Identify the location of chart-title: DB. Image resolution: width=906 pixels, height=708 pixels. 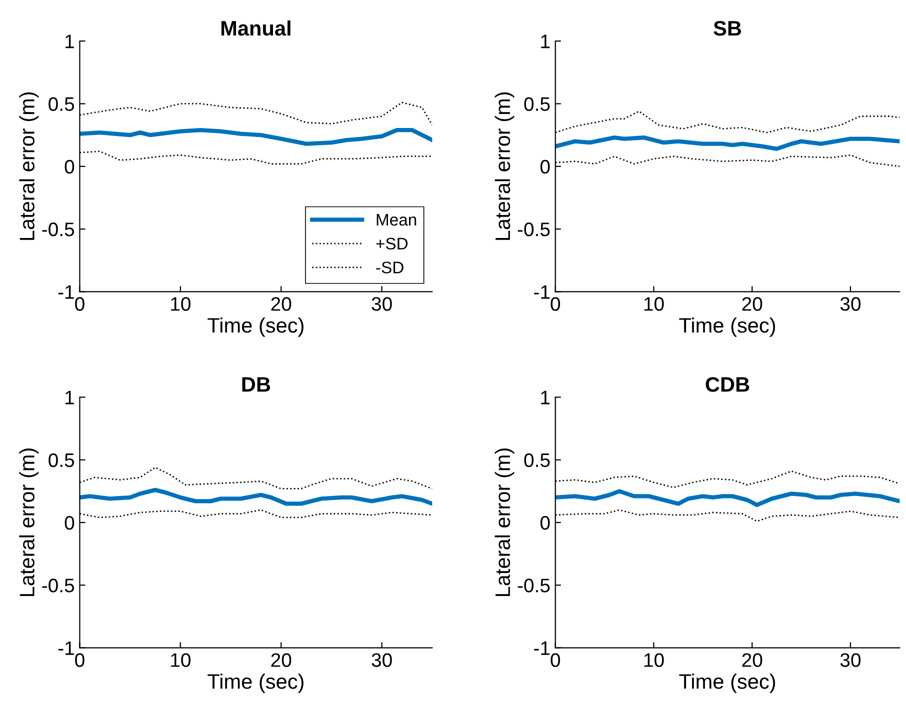
(256, 384).